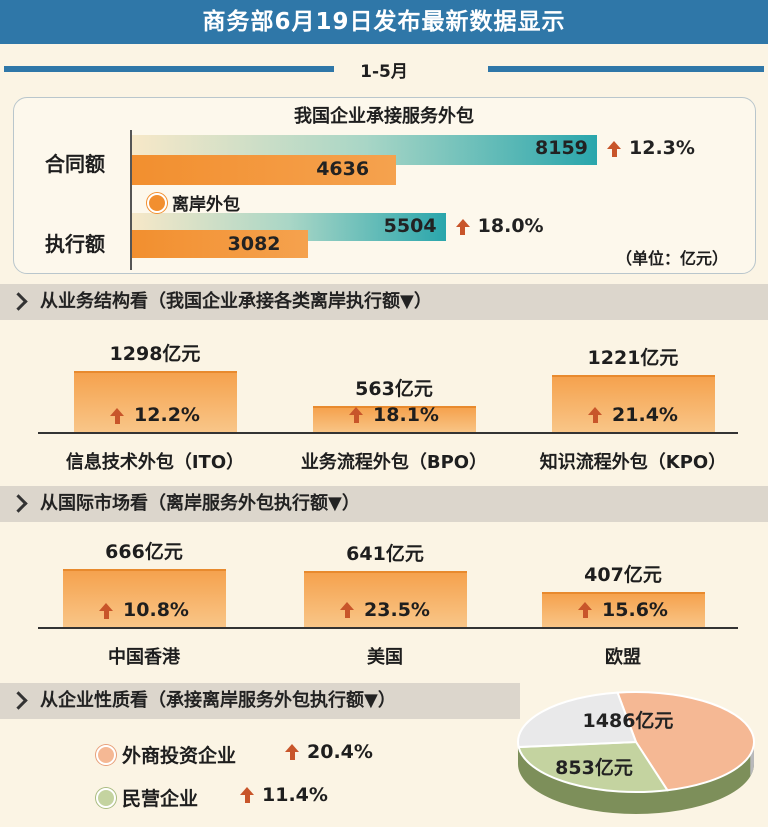 This screenshot has height=827, width=768. What do you see at coordinates (144, 610) in the screenshot?
I see `growth-label: 10.8%` at bounding box center [144, 610].